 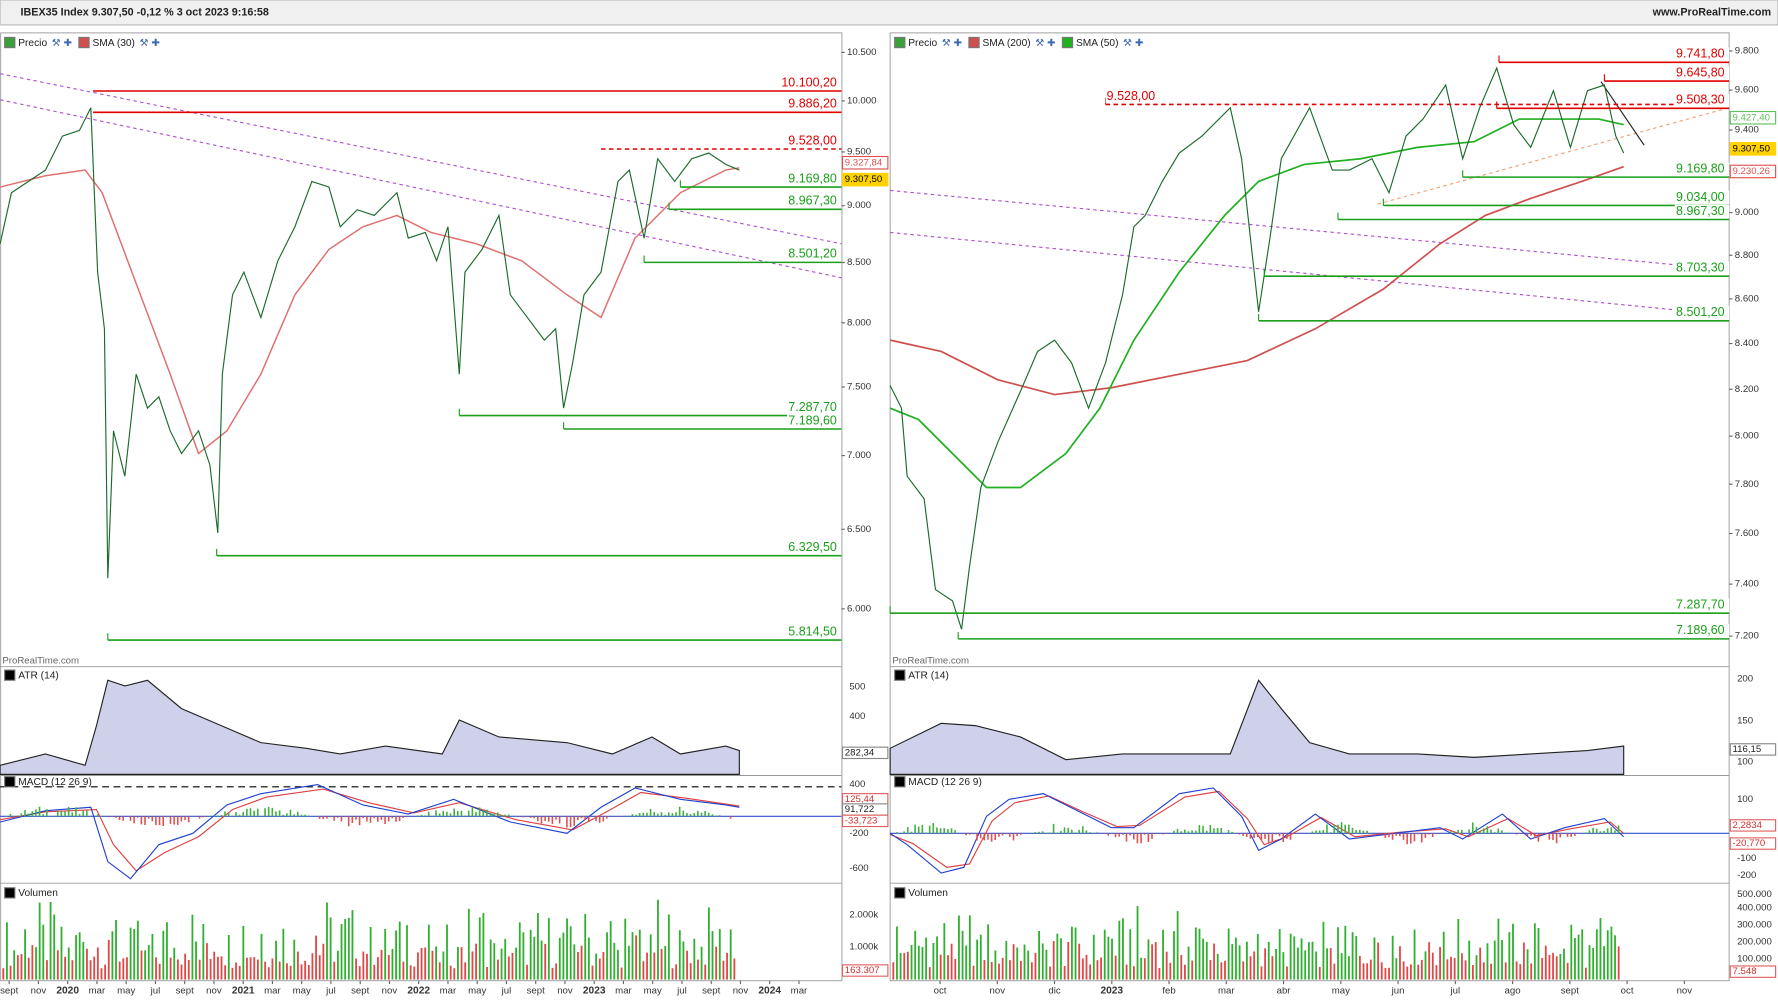 What do you see at coordinates (1747, 90) in the screenshot?
I see `y-tick-label: 9.600` at bounding box center [1747, 90].